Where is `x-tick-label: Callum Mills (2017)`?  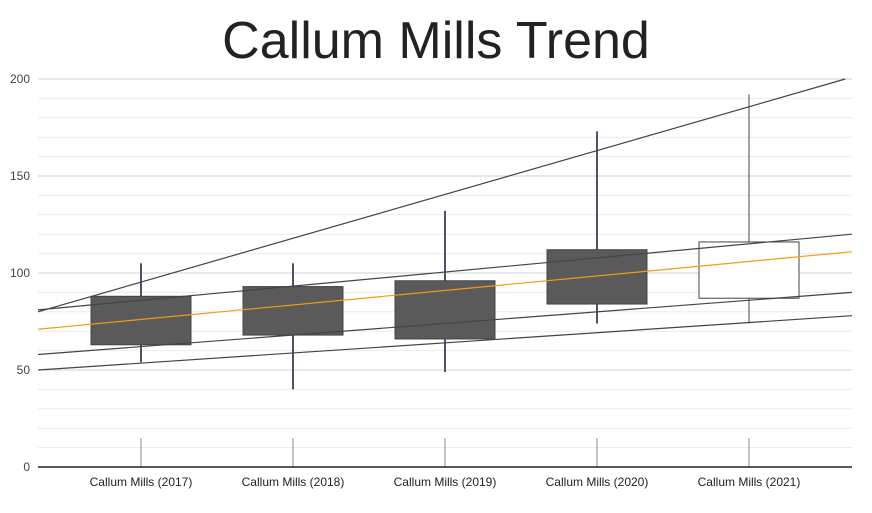
x-tick-label: Callum Mills (2017) is located at coordinates (141, 482).